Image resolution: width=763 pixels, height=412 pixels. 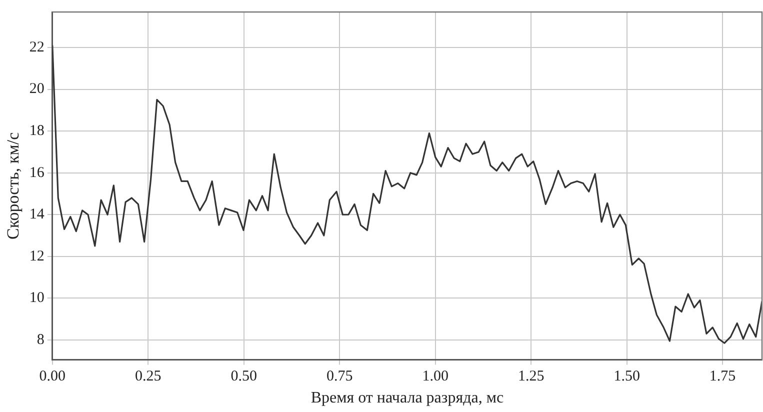 I want to click on x-tick-label: 1.50, so click(x=627, y=376).